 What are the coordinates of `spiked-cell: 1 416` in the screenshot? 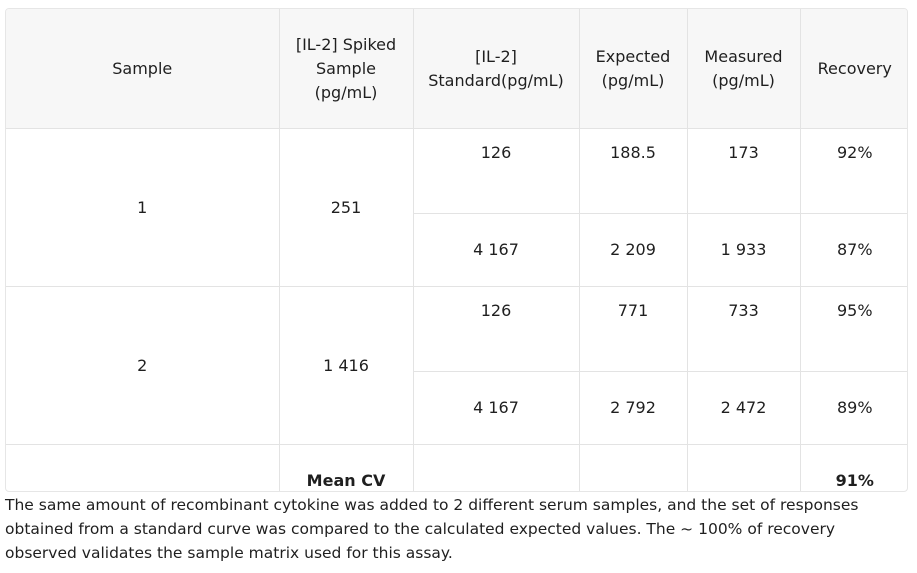 It's located at (346, 365).